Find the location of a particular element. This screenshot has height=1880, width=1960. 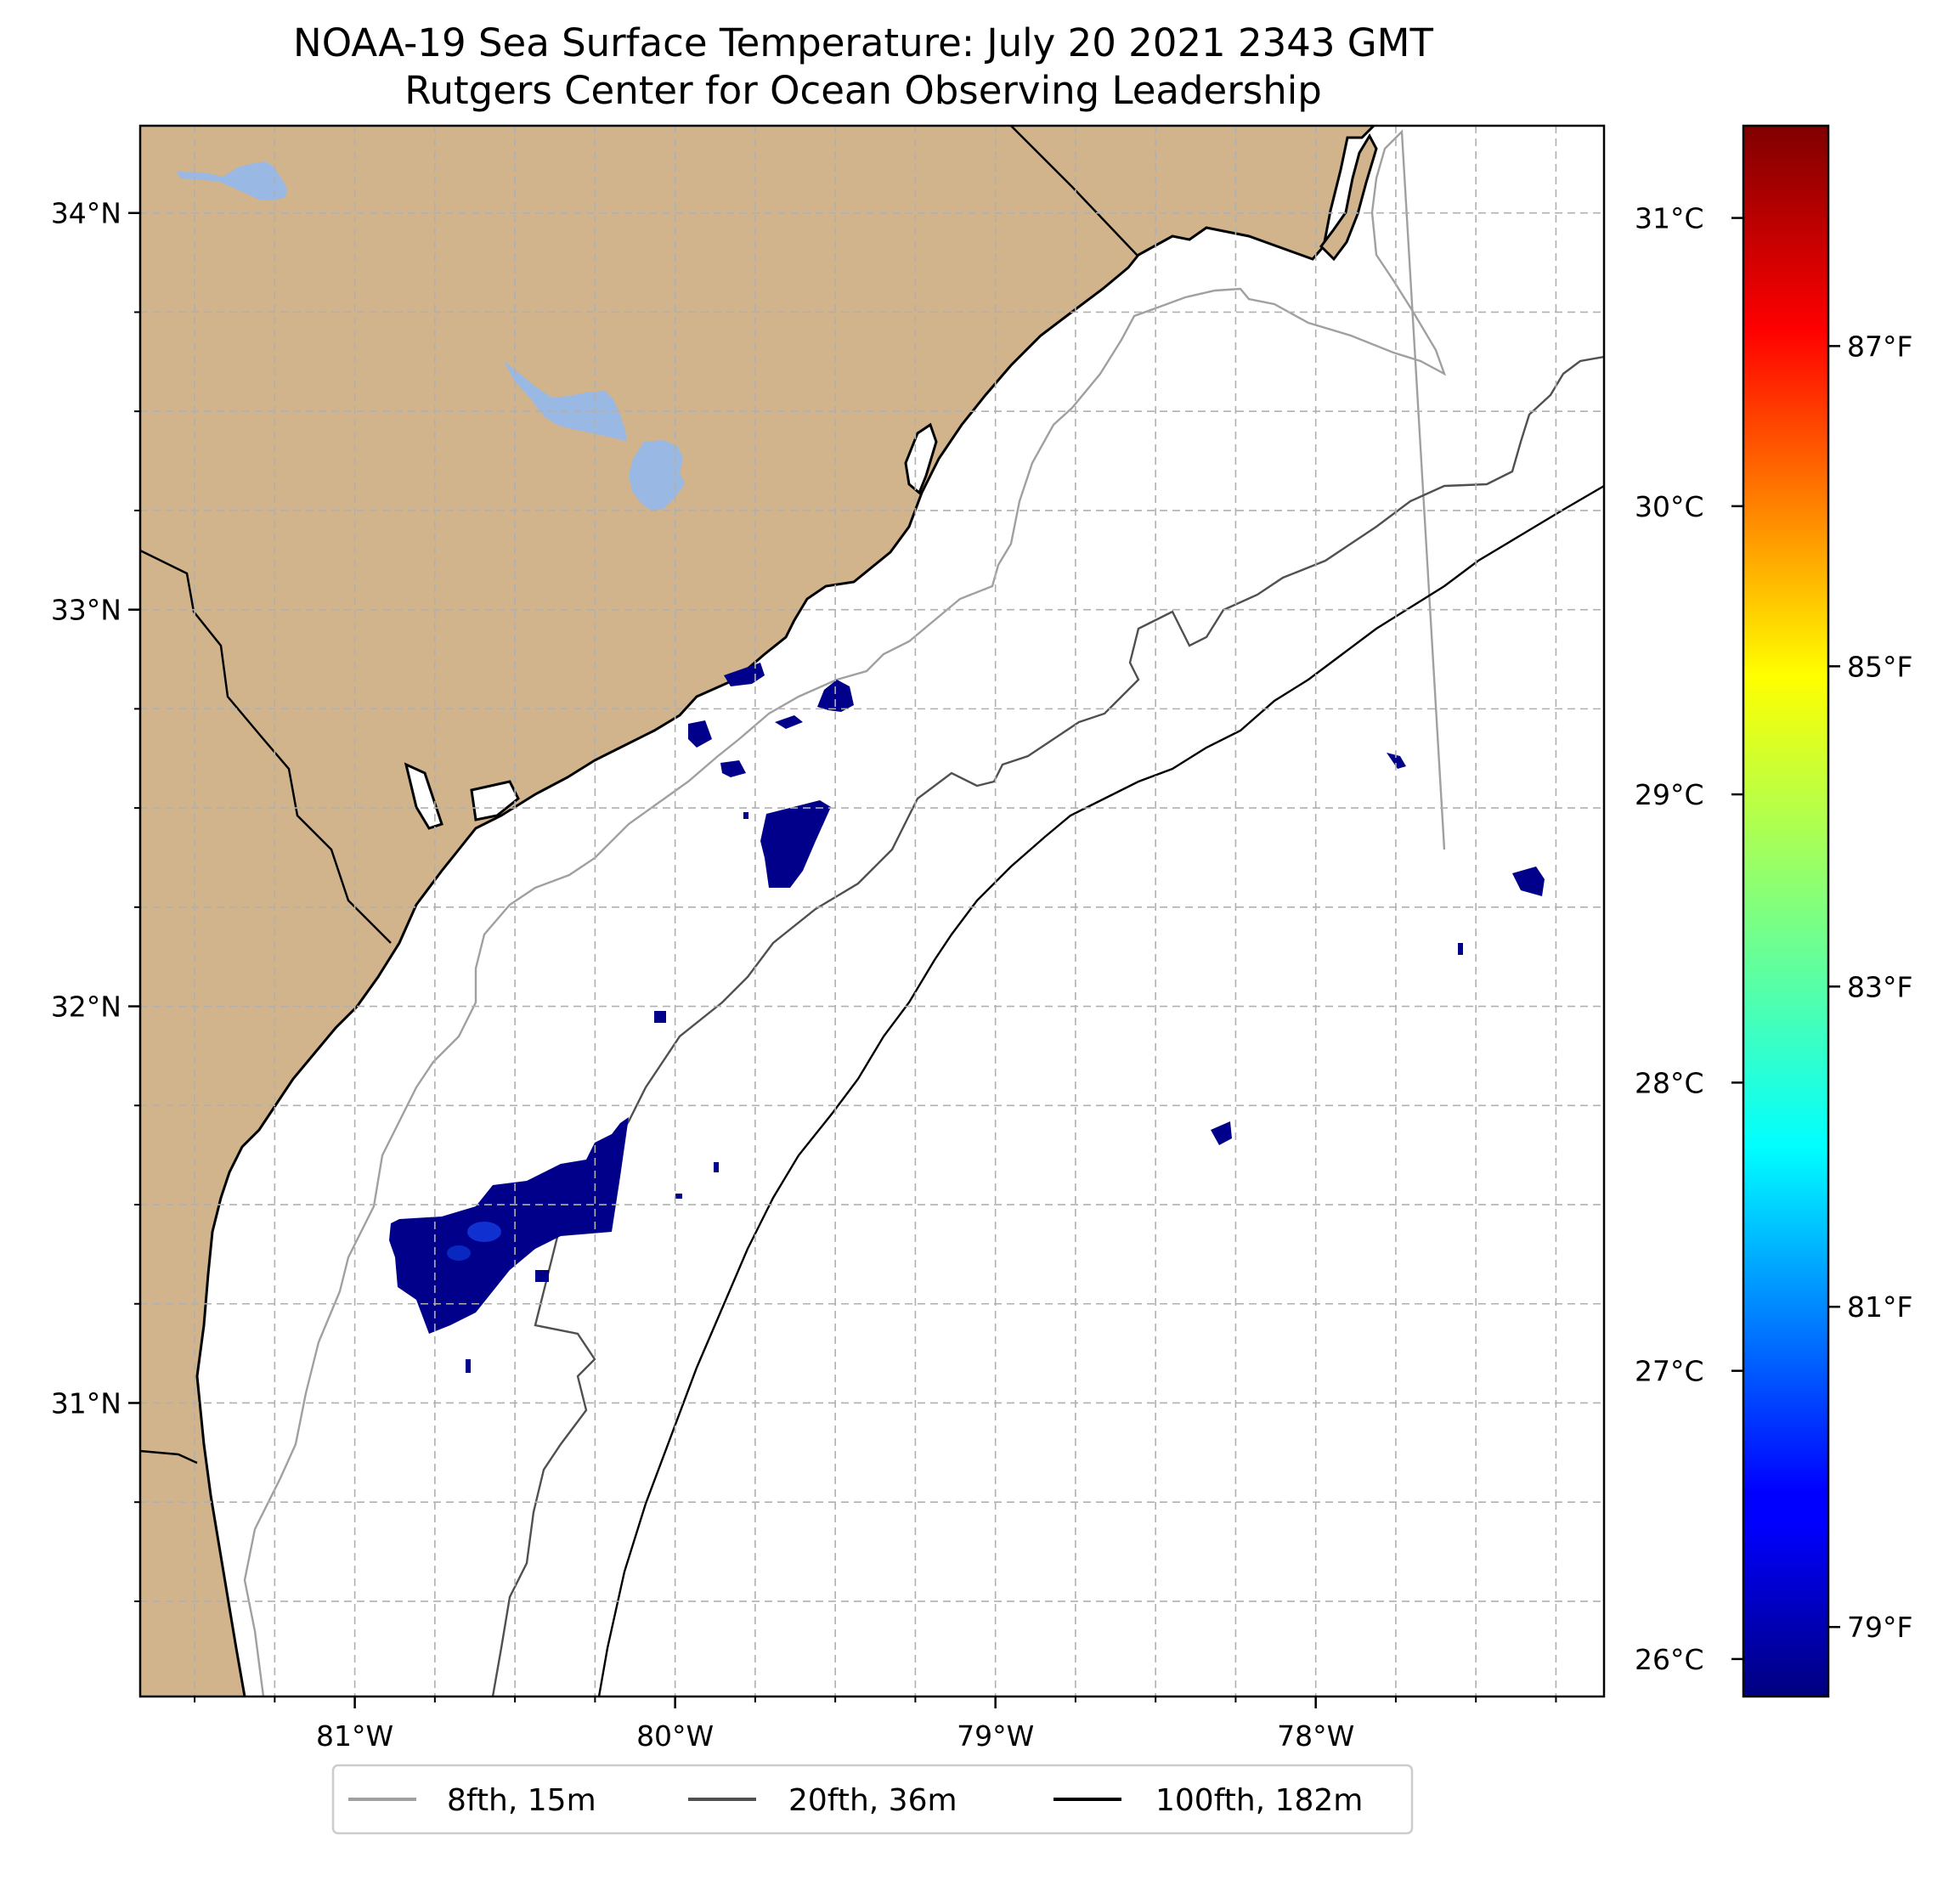

legend-frame is located at coordinates (873, 1799).